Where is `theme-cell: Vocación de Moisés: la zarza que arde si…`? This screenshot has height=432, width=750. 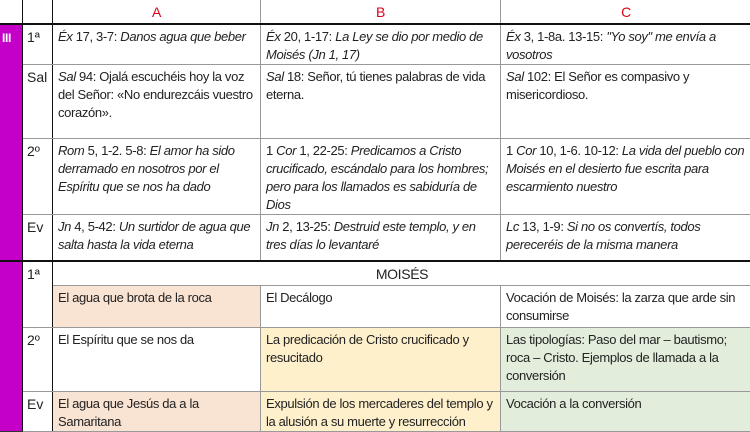 theme-cell: Vocación de Moisés: la zarza que arde si… is located at coordinates (625, 306).